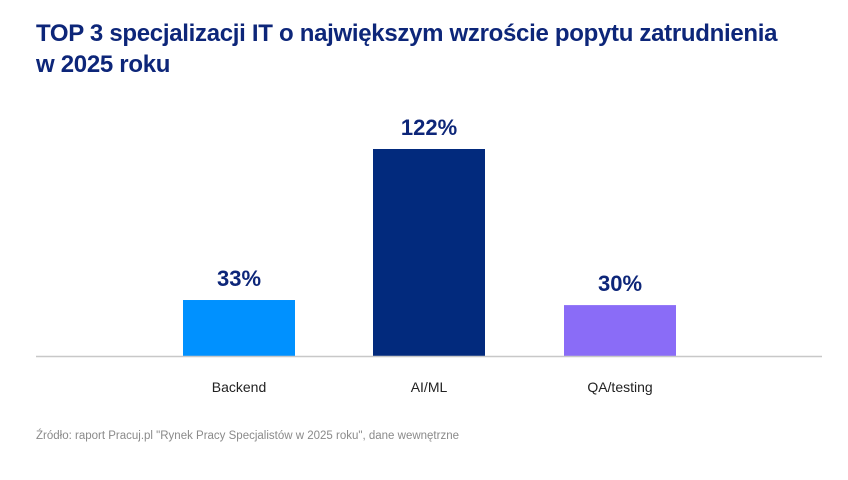  What do you see at coordinates (620, 283) in the screenshot?
I see `data-label: 30%` at bounding box center [620, 283].